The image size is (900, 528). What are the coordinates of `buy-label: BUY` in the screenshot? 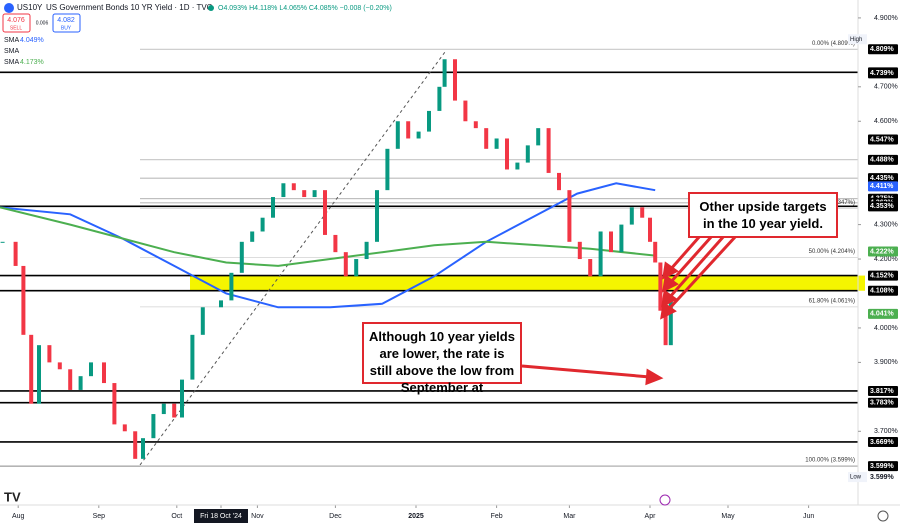 It's located at (66, 28).